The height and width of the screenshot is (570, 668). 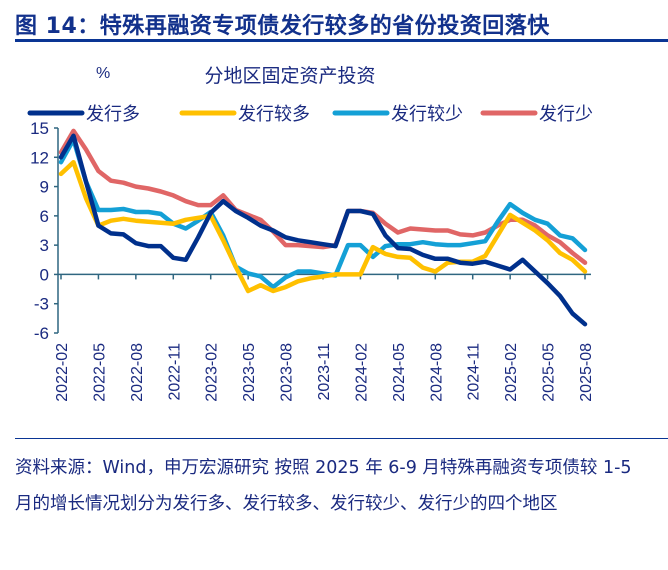 What do you see at coordinates (341, 40) in the screenshot?
I see `title-divider` at bounding box center [341, 40].